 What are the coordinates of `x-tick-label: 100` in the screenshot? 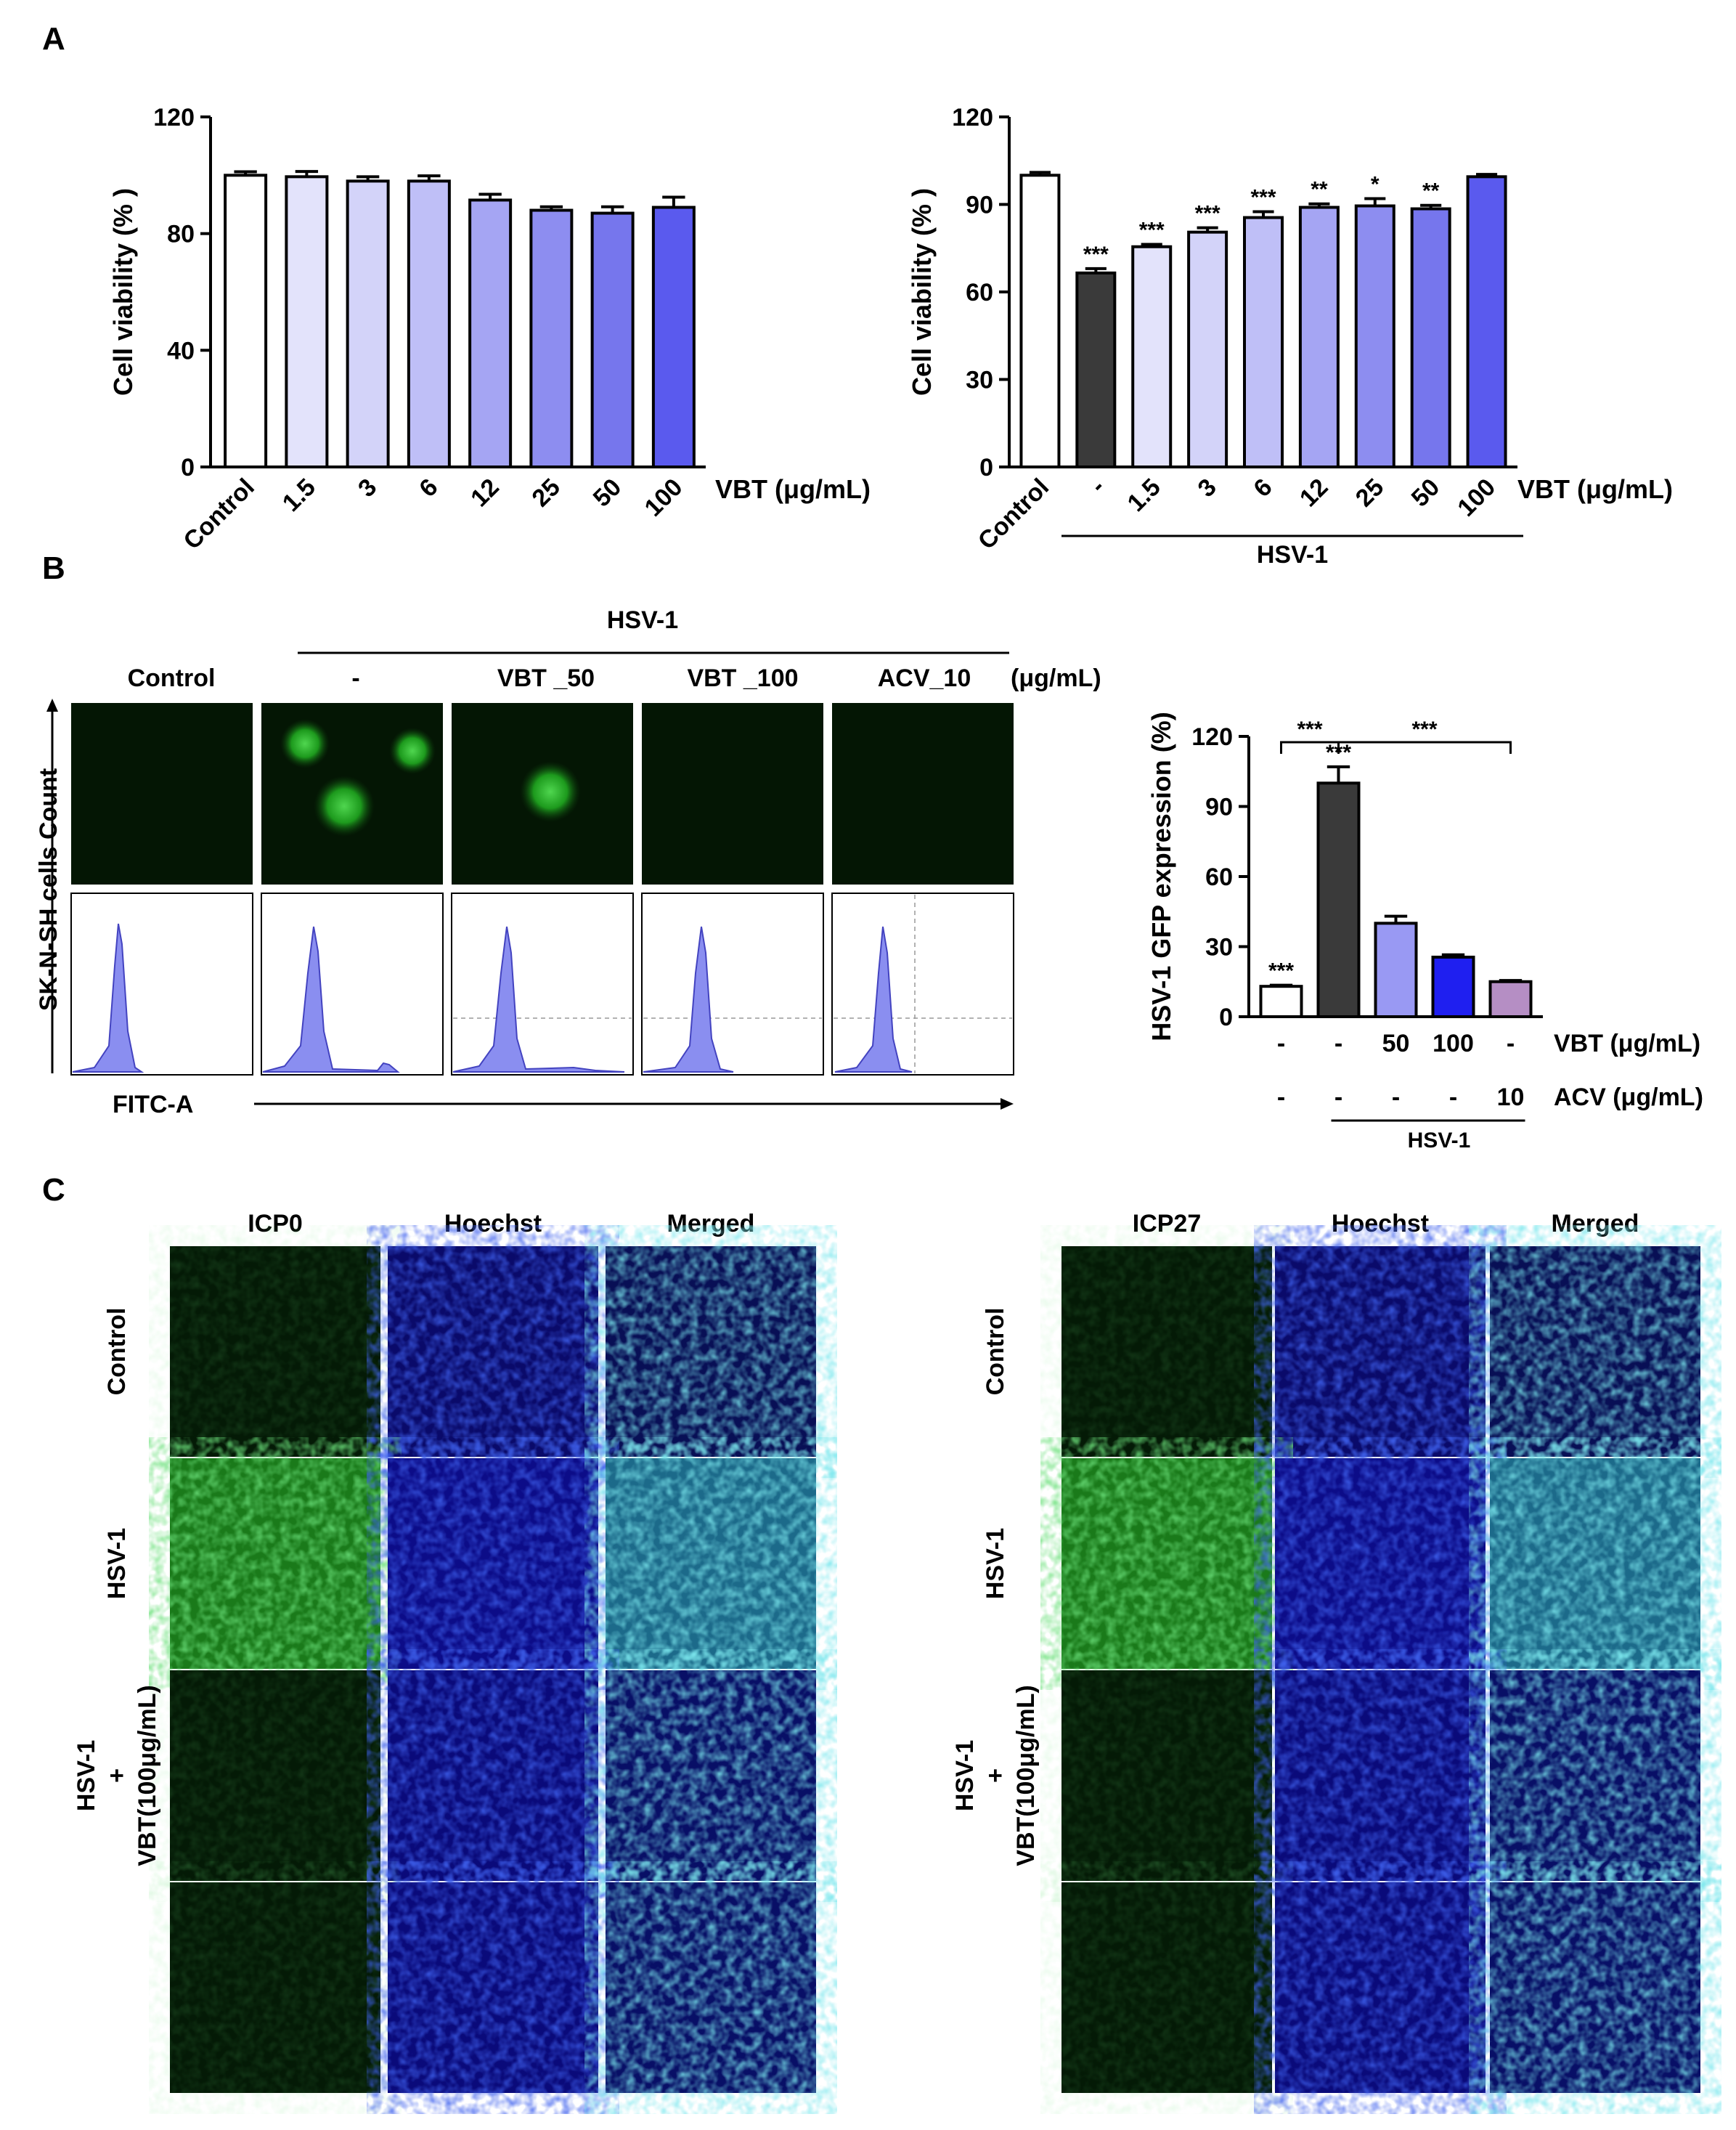 It's located at (1476, 498).